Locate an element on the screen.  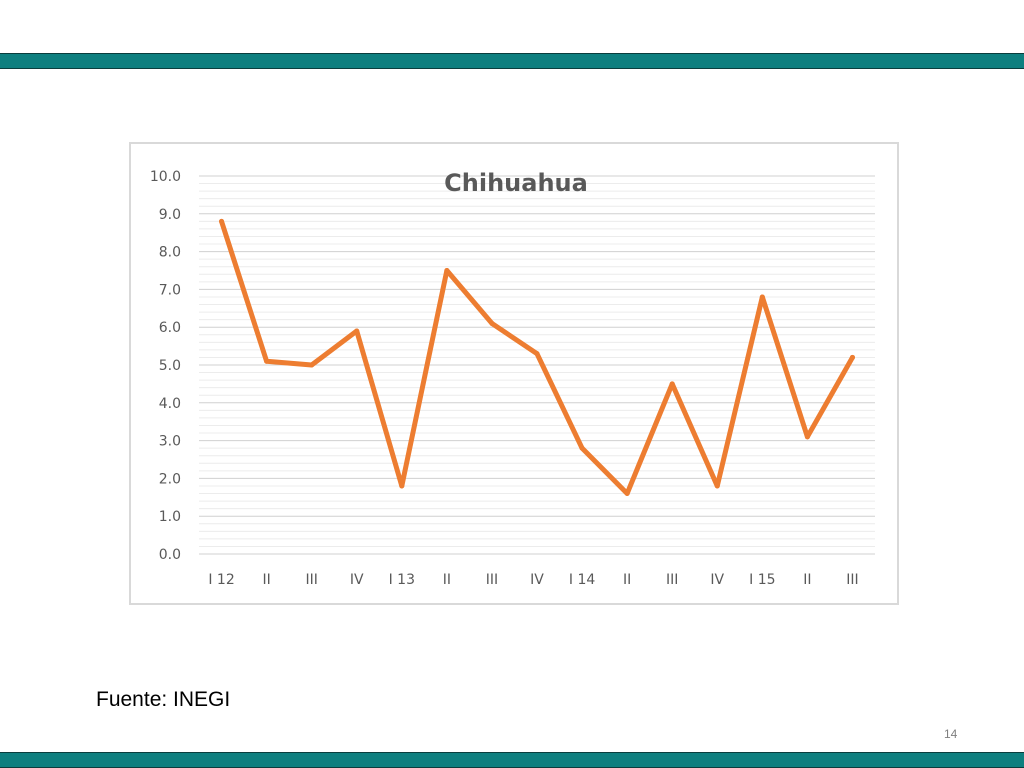
y-tick-label: 5.0 is located at coordinates (170, 366).